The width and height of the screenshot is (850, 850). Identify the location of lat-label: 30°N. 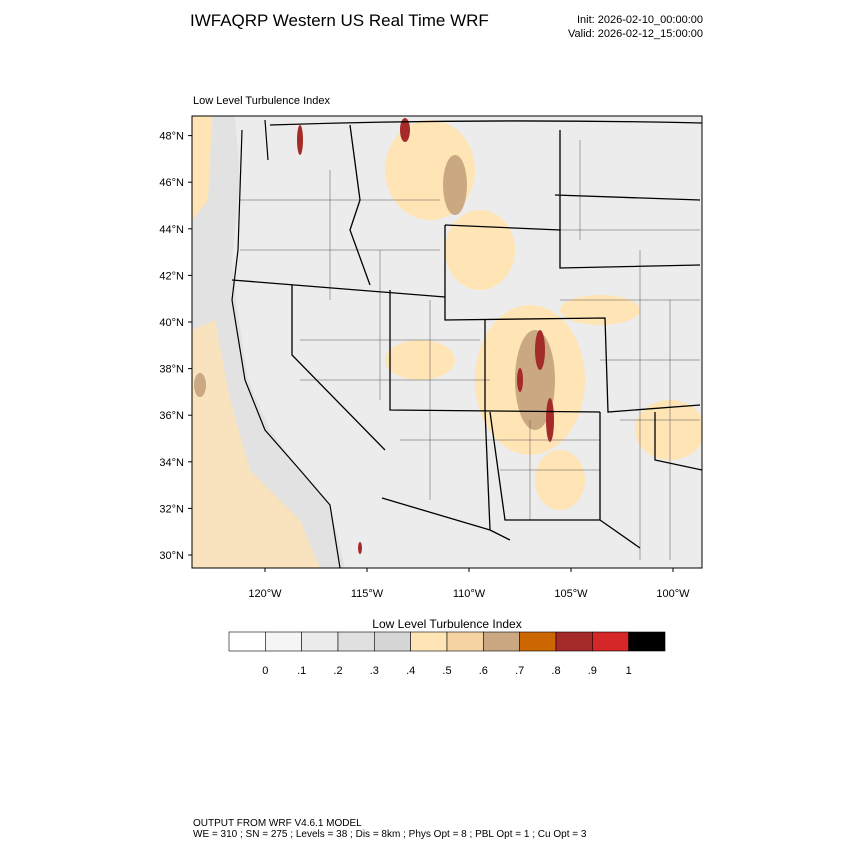
(171, 556).